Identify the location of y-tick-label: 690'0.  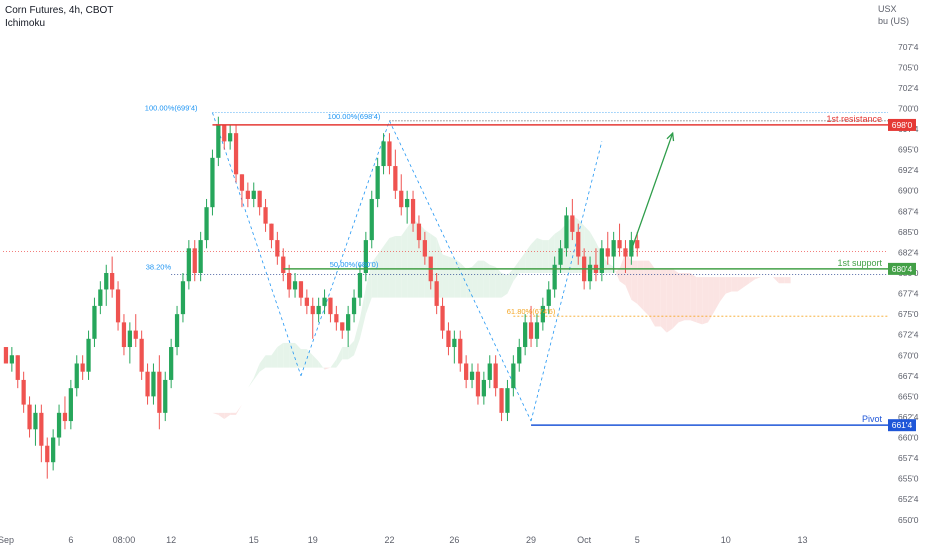
(908, 191).